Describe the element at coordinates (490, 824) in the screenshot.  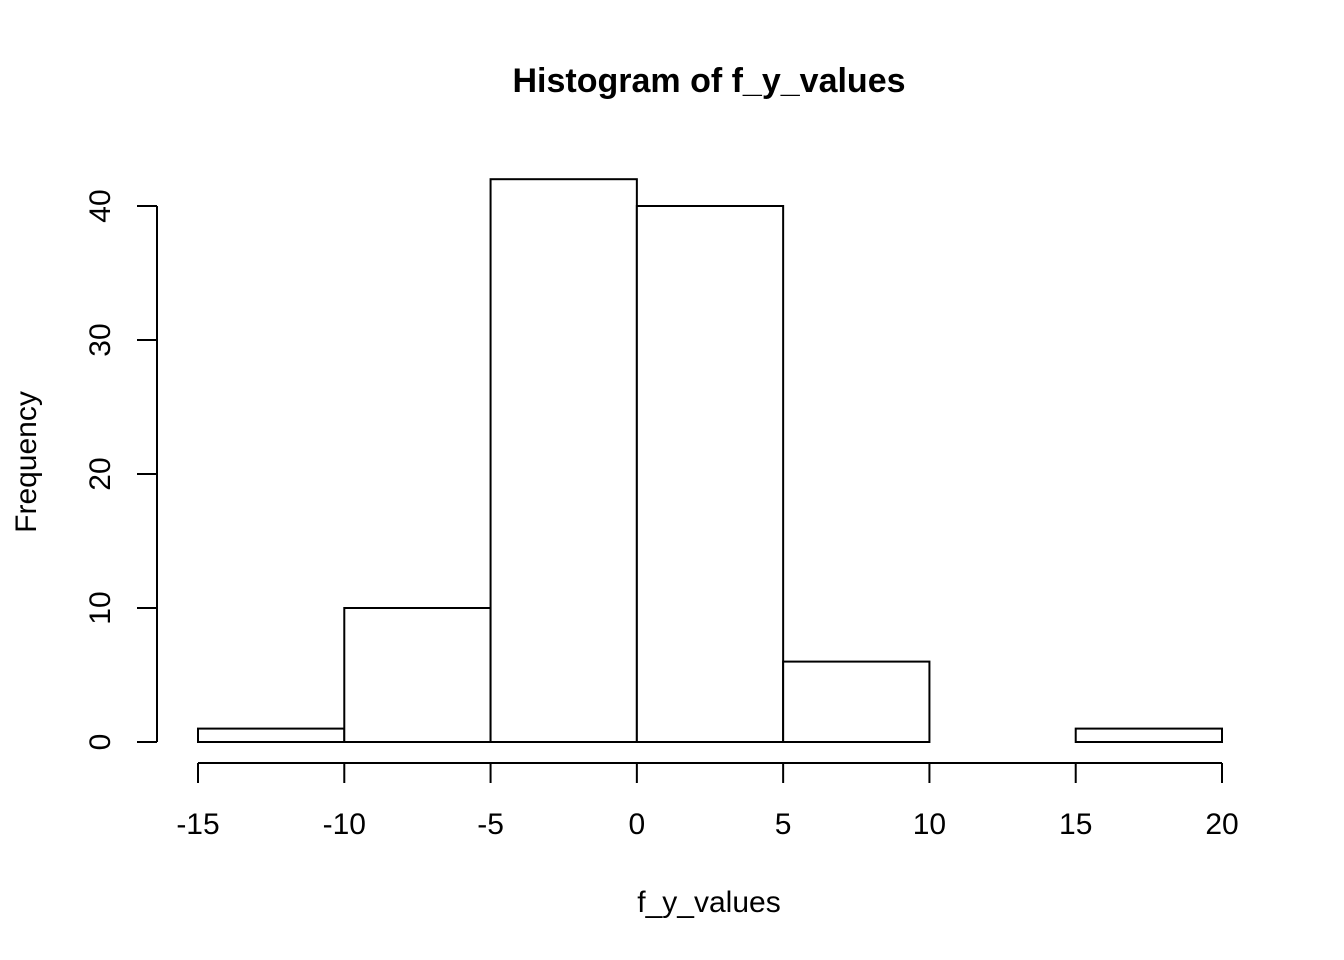
I see `x-tick-label: -5` at that location.